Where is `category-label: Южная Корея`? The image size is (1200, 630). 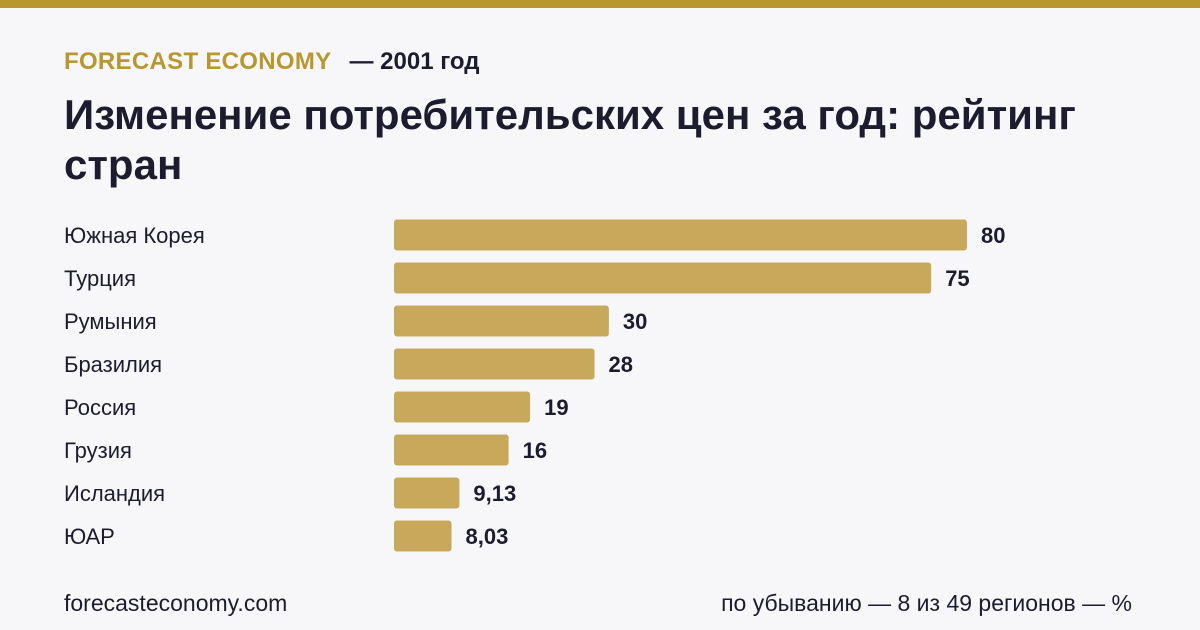
category-label: Южная Корея is located at coordinates (134, 235).